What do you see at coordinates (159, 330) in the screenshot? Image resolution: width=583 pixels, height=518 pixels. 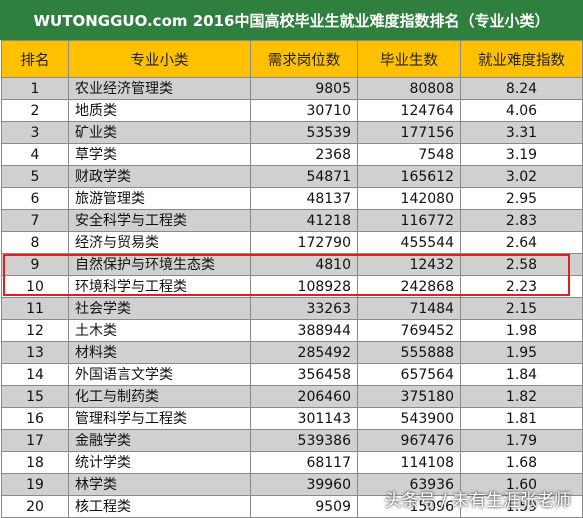 I see `major-cell: 土木类` at bounding box center [159, 330].